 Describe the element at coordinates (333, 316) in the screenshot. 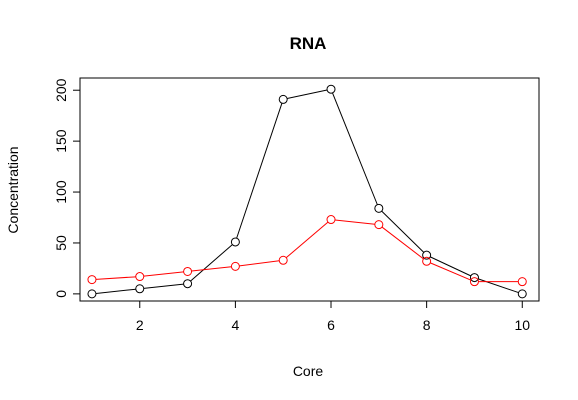

I see `x-axis: 2 4 6 8 10` at that location.